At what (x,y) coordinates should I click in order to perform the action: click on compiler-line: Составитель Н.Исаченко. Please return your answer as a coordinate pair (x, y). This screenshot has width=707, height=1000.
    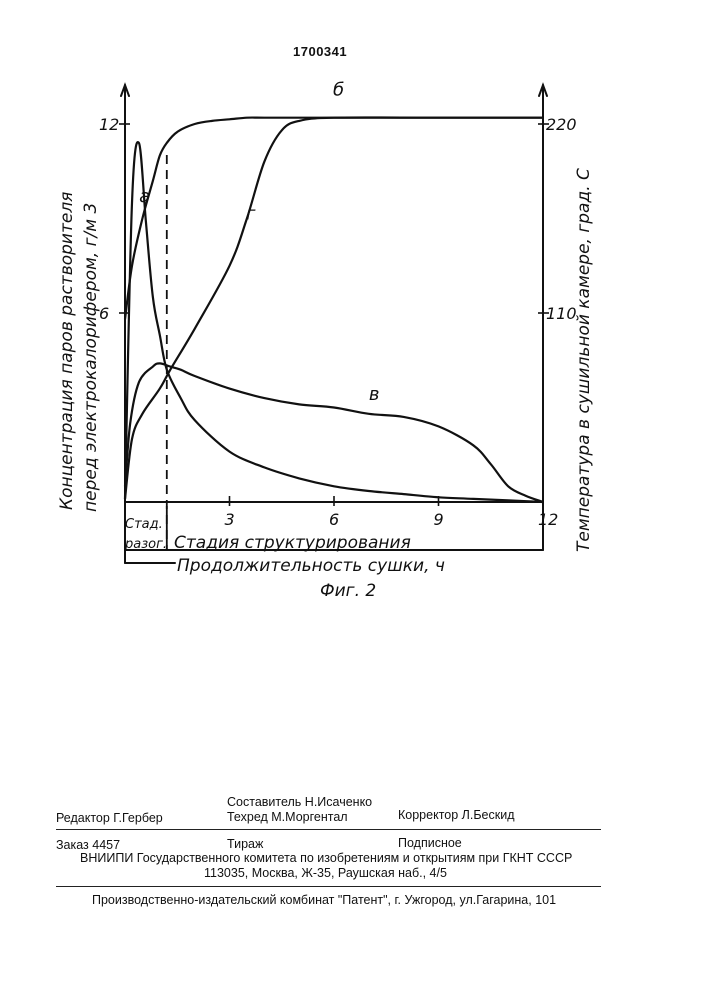
    Looking at the image, I should click on (299, 802).